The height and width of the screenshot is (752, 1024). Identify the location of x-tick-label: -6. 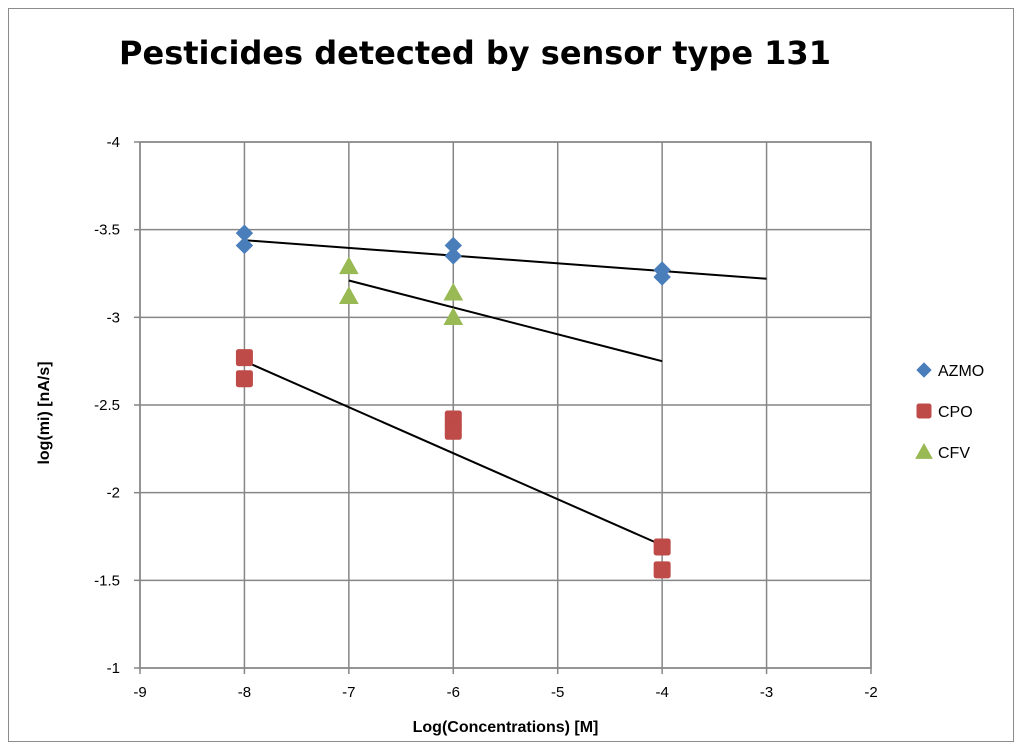
(453, 692).